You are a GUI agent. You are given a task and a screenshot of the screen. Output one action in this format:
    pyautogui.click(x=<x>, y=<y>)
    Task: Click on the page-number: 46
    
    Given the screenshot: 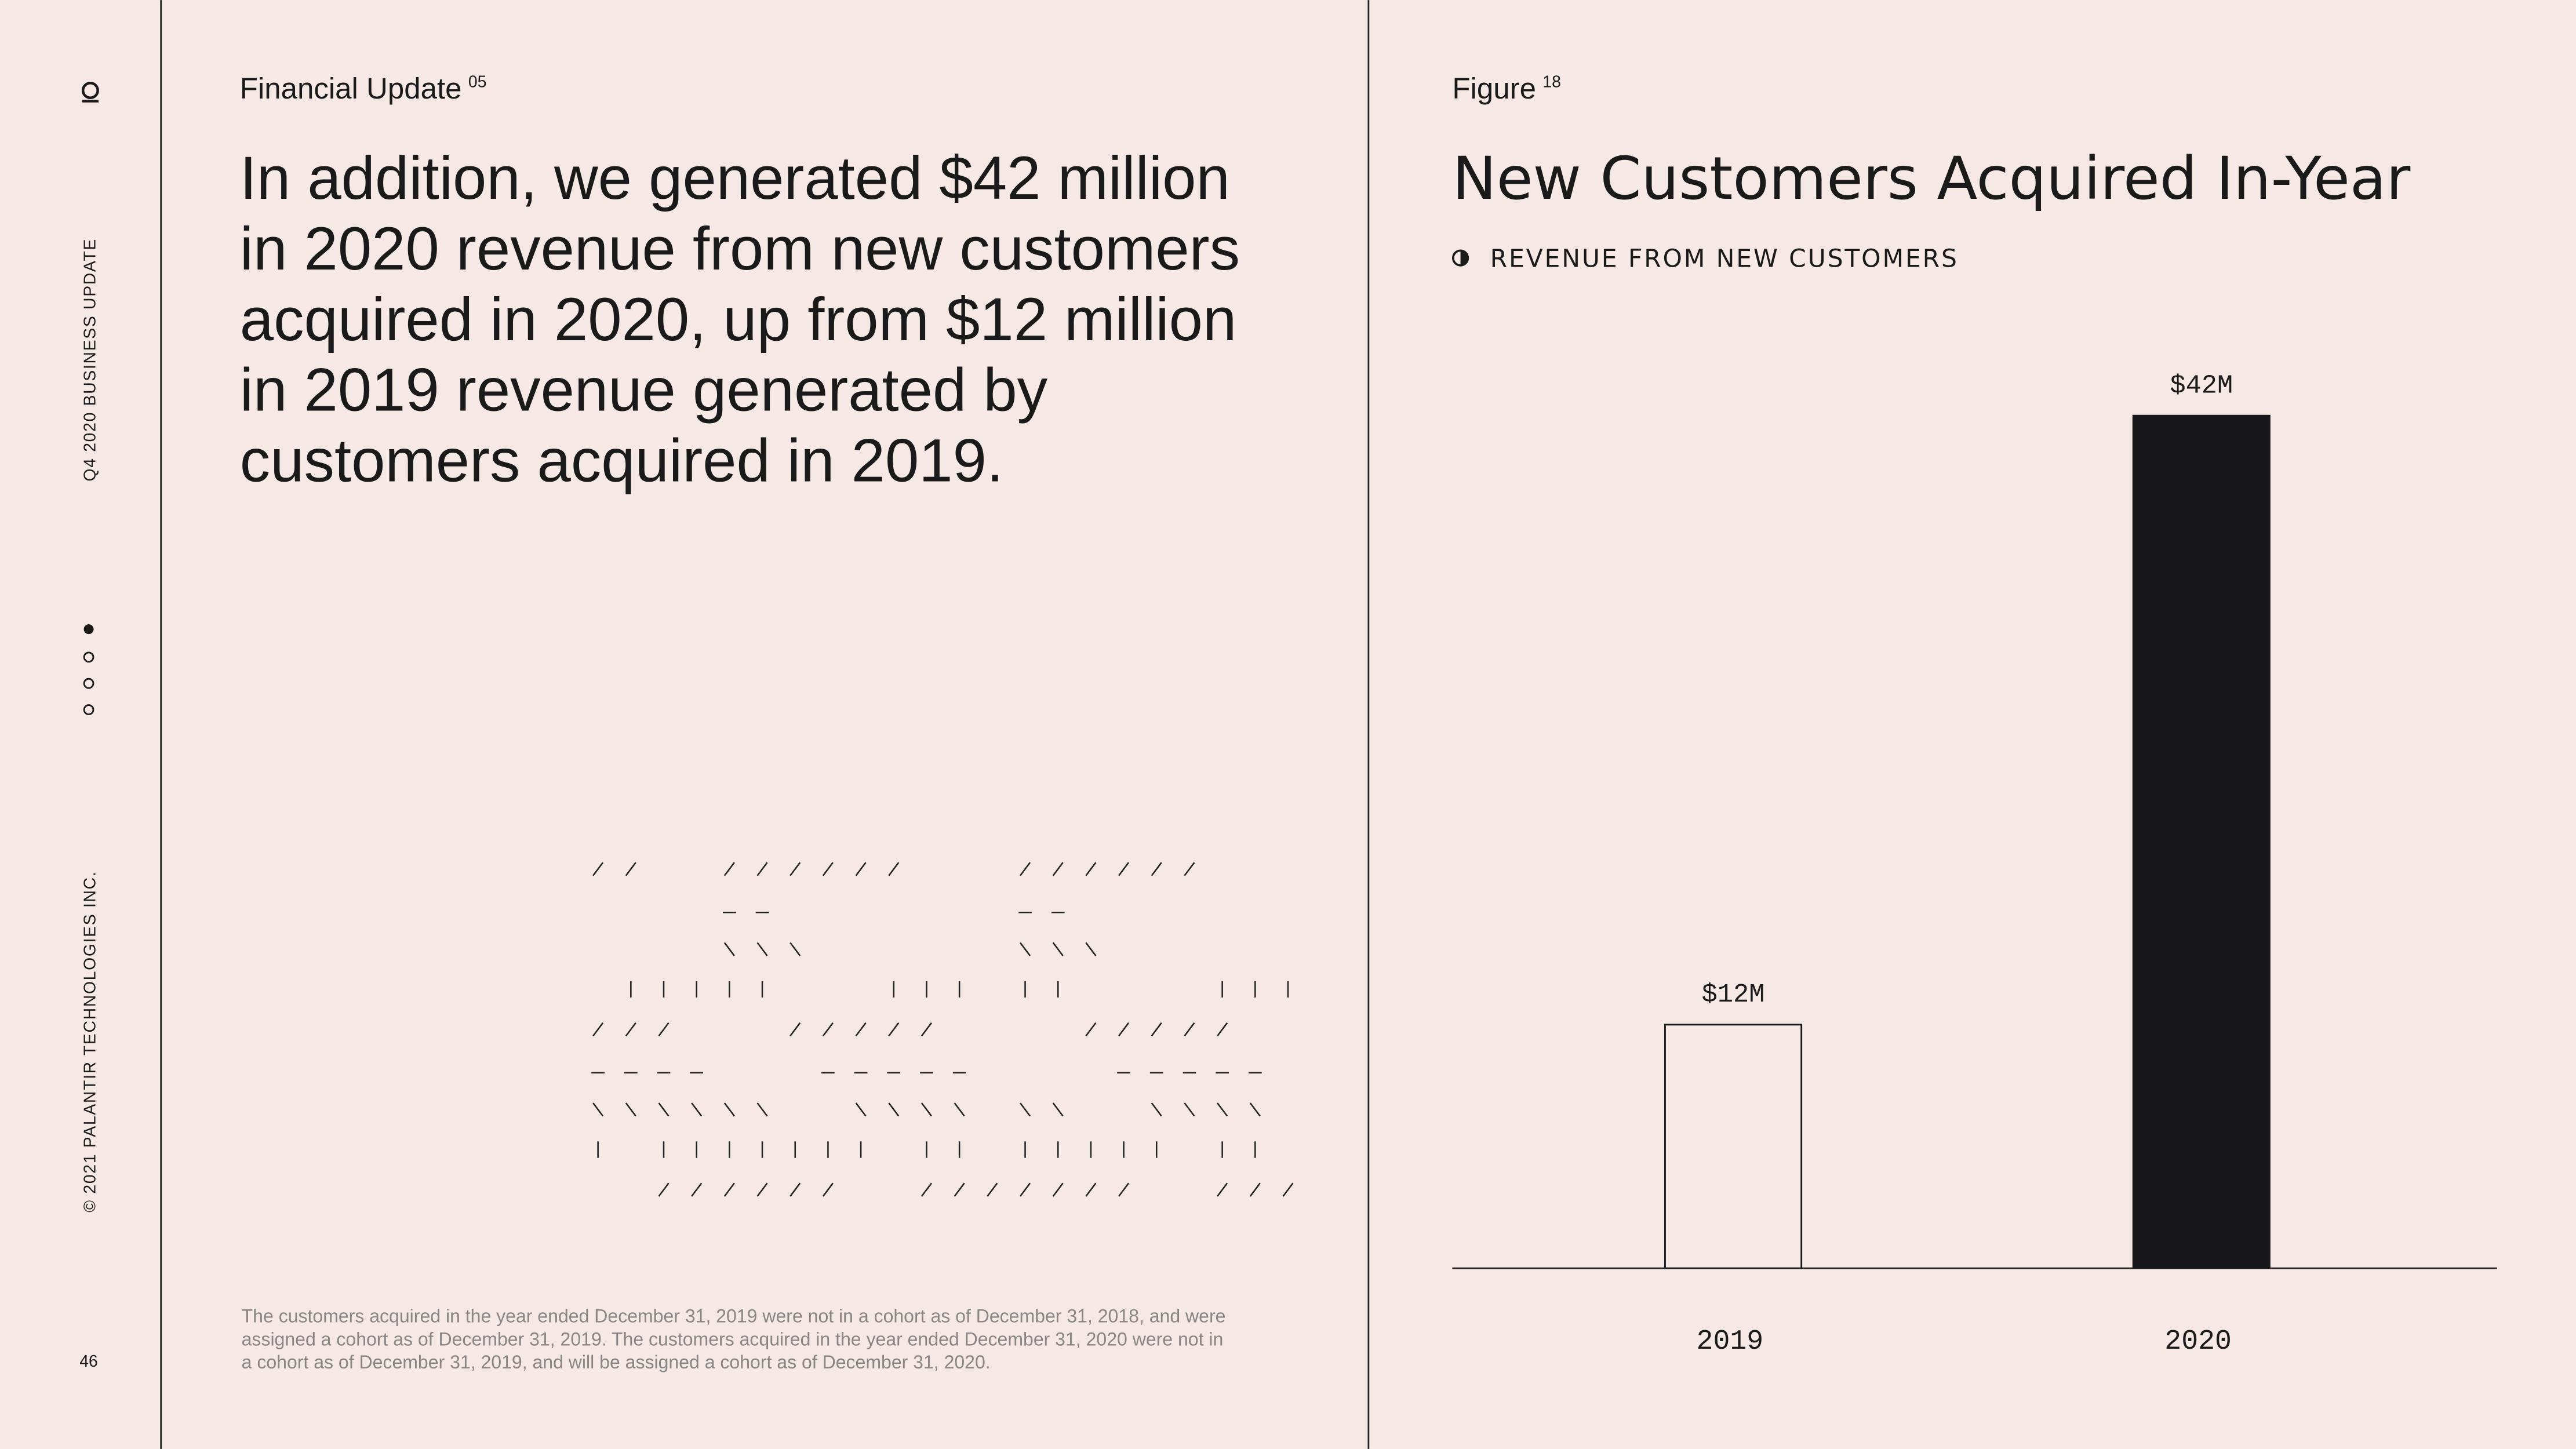 What is the action you would take?
    pyautogui.click(x=88, y=1361)
    